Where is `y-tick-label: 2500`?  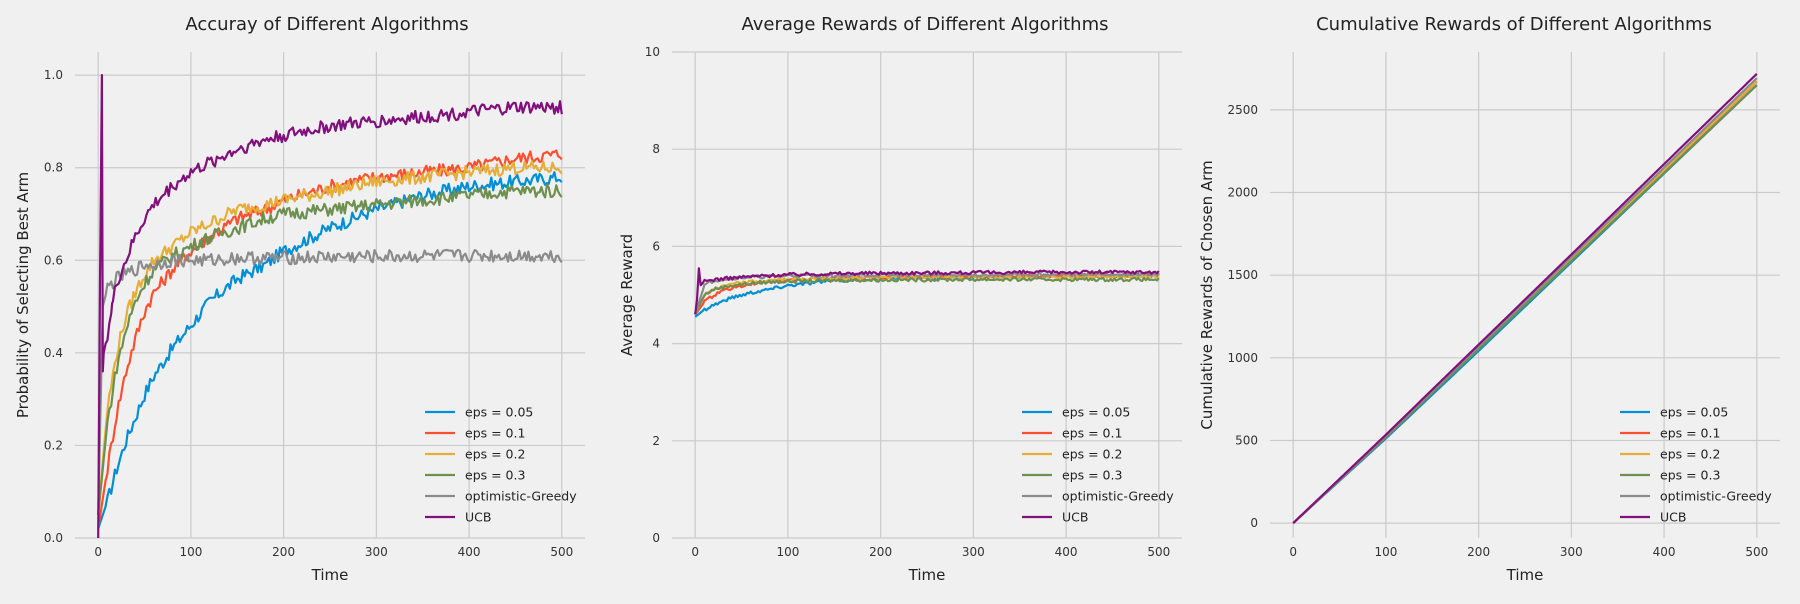
y-tick-label: 2500 is located at coordinates (1242, 110).